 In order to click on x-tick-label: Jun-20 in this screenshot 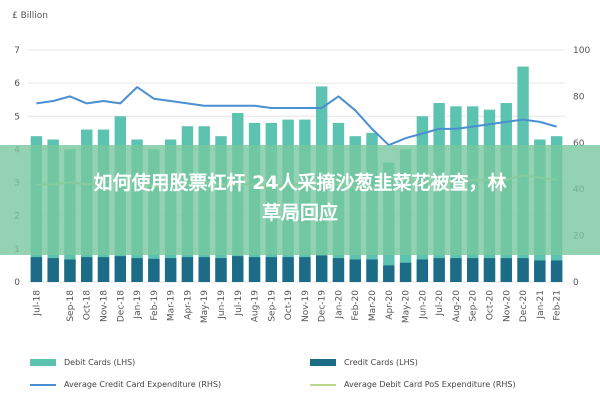, I will do `click(423, 305)`.